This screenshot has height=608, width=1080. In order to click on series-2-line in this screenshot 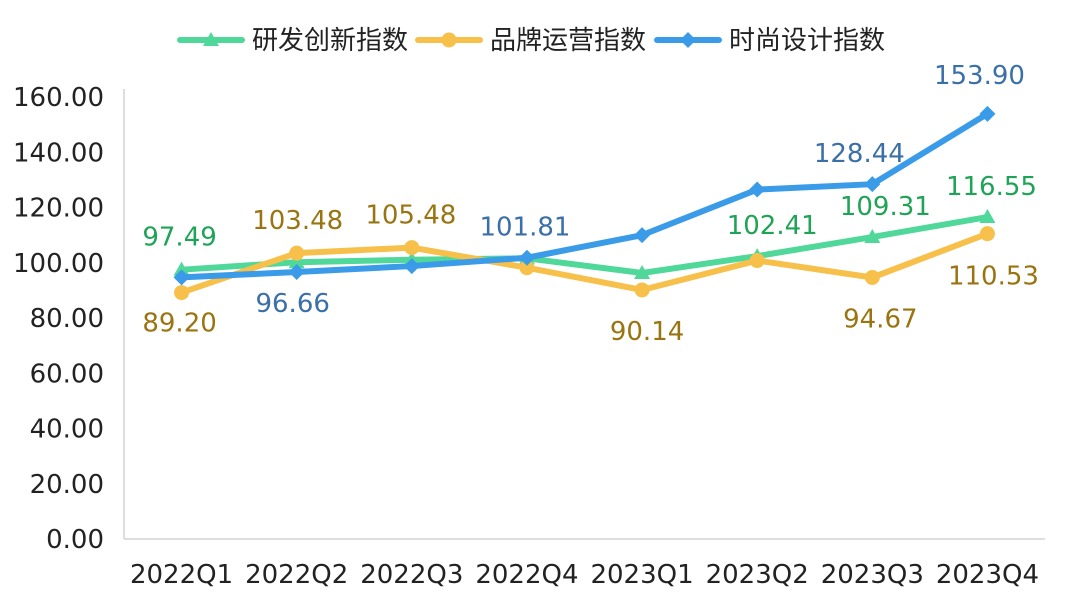, I will do `click(584, 263)`.